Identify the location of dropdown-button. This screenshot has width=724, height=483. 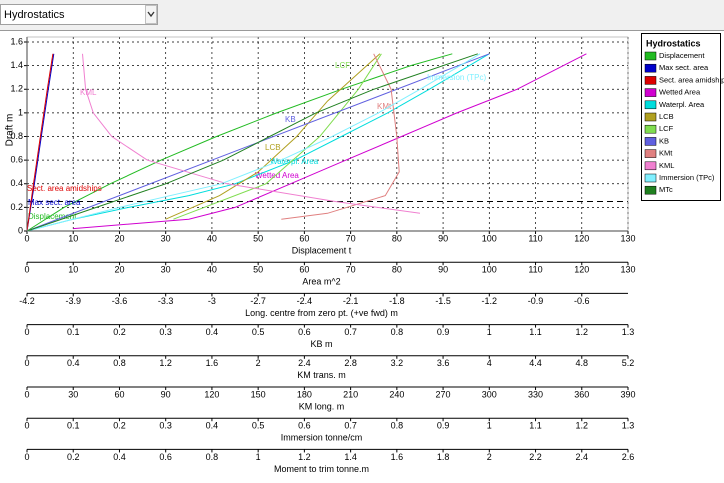
(151, 14).